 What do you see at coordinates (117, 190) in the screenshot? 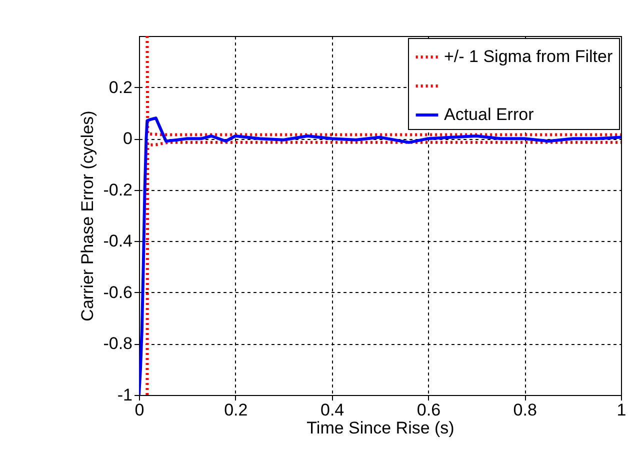
I see `y-tick-label: -0.2` at bounding box center [117, 190].